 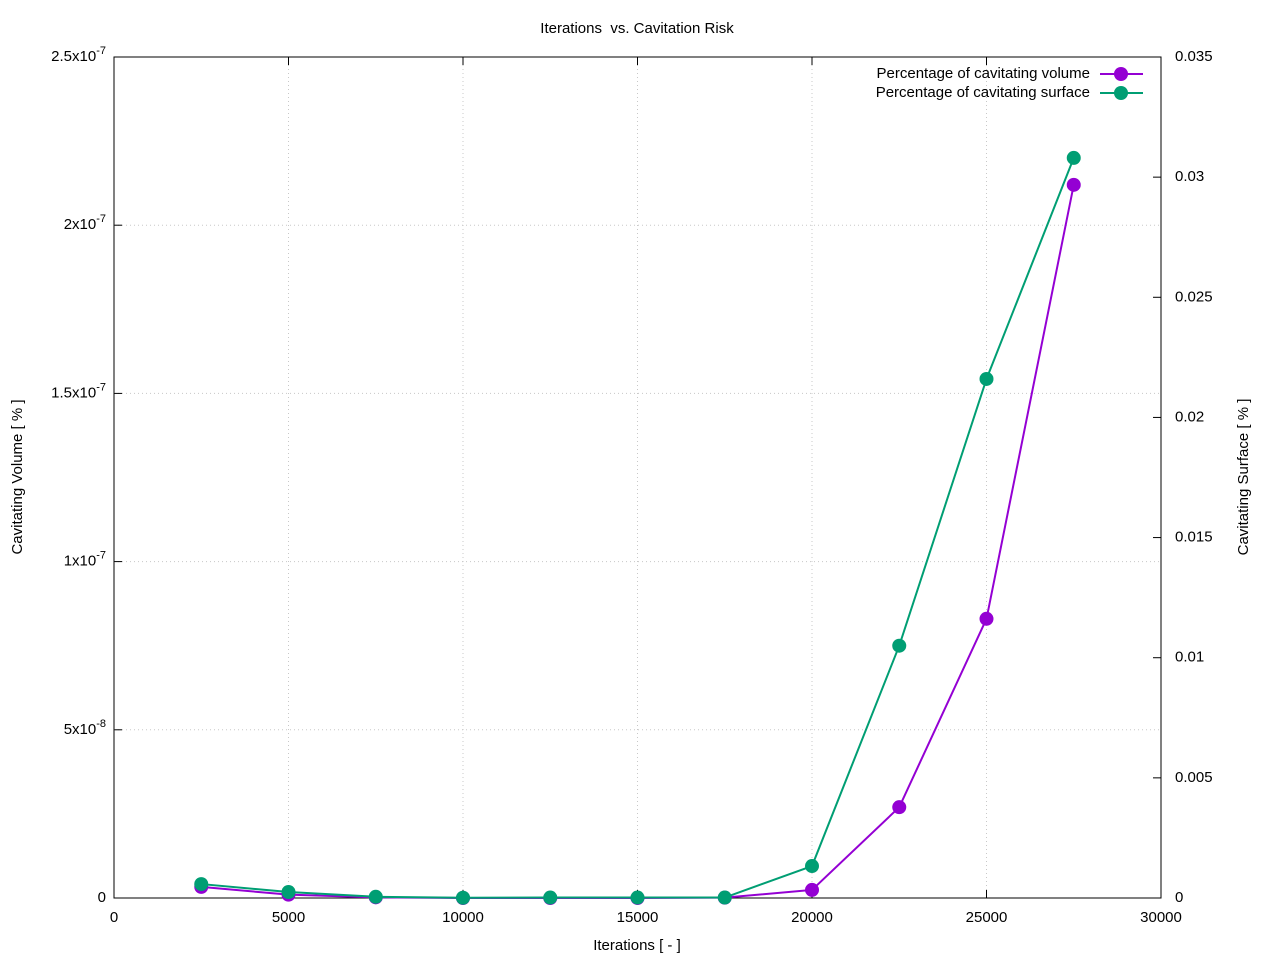 What do you see at coordinates (987, 917) in the screenshot?
I see `x-tick-label: 25000` at bounding box center [987, 917].